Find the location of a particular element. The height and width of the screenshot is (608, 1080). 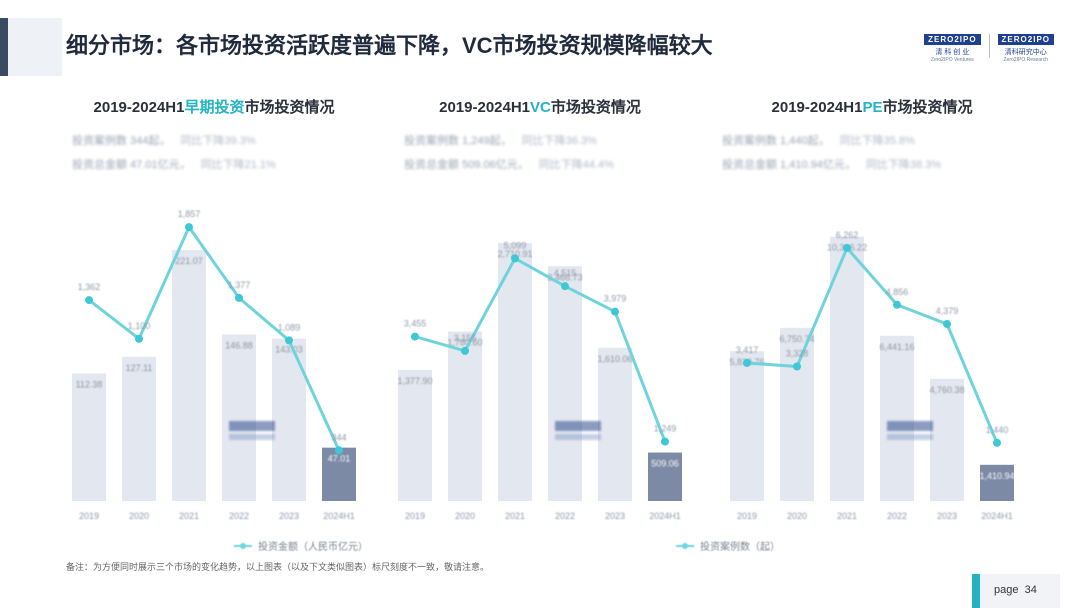

bar-value-label: 2,710.91 is located at coordinates (514, 254).